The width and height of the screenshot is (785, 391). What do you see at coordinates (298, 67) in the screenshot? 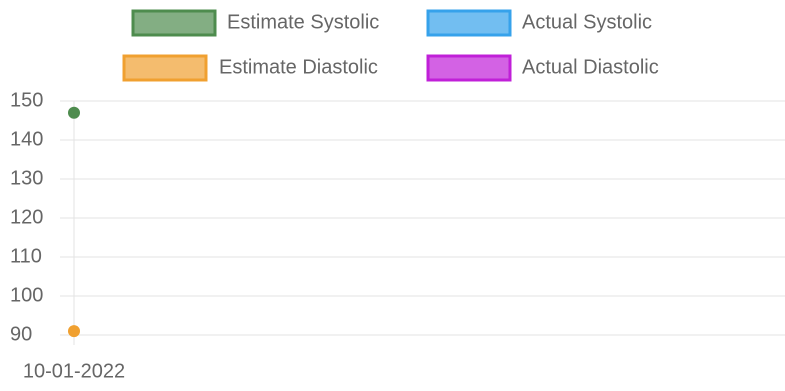
I see `legend-label: Estimate Diastolic` at bounding box center [298, 67].